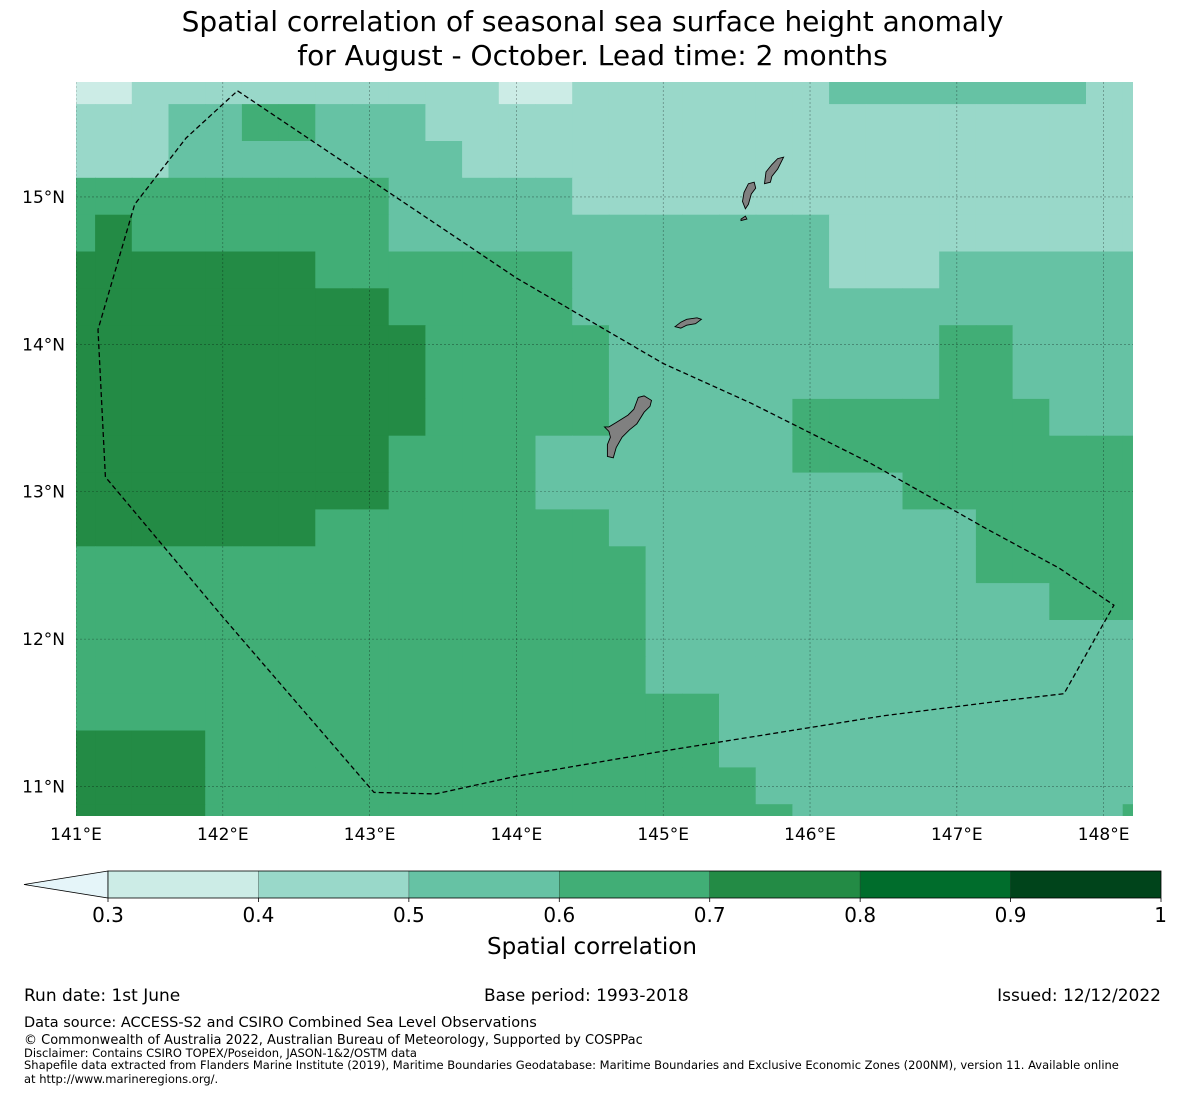  Describe the element at coordinates (1079, 996) in the screenshot. I see `issued-date: Issued: 12/12/2022` at that location.